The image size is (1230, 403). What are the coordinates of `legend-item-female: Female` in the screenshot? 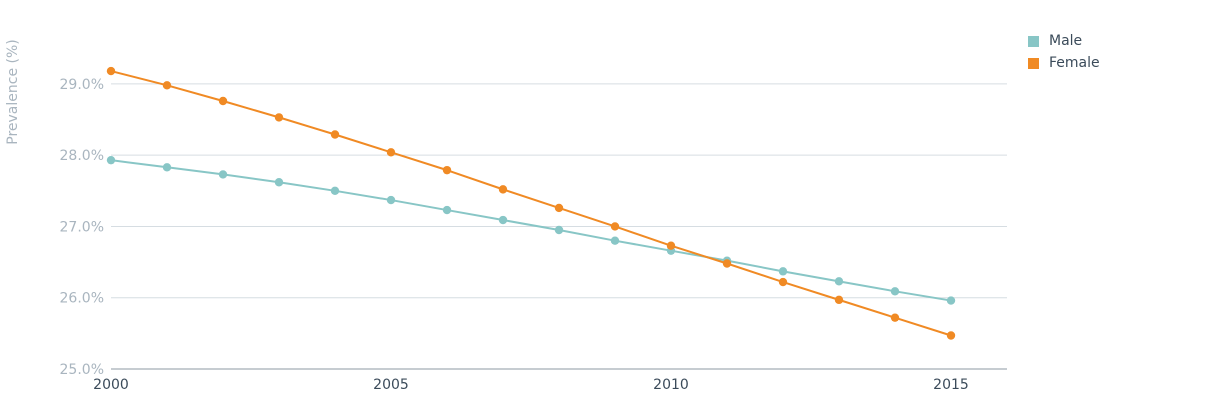 It's located at (1064, 63).